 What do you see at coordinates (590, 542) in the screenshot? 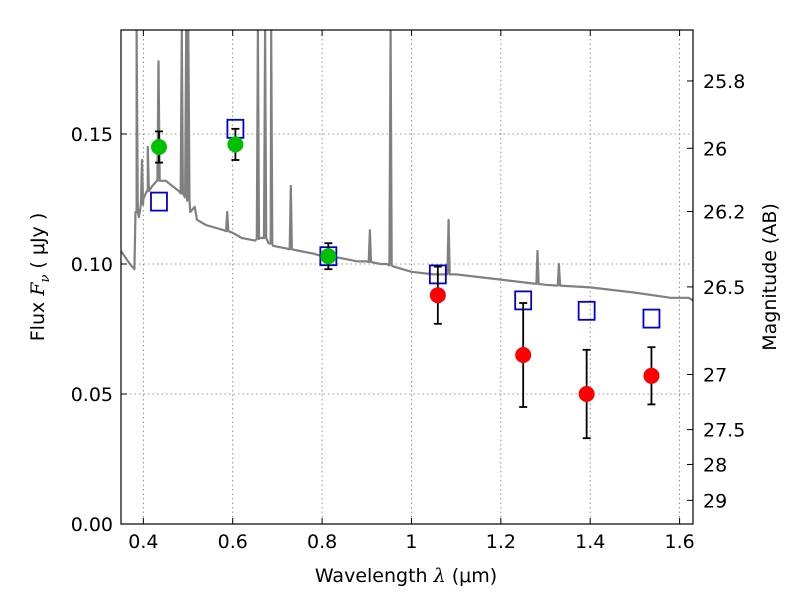
I see `x-tick-label: 1.4` at bounding box center [590, 542].